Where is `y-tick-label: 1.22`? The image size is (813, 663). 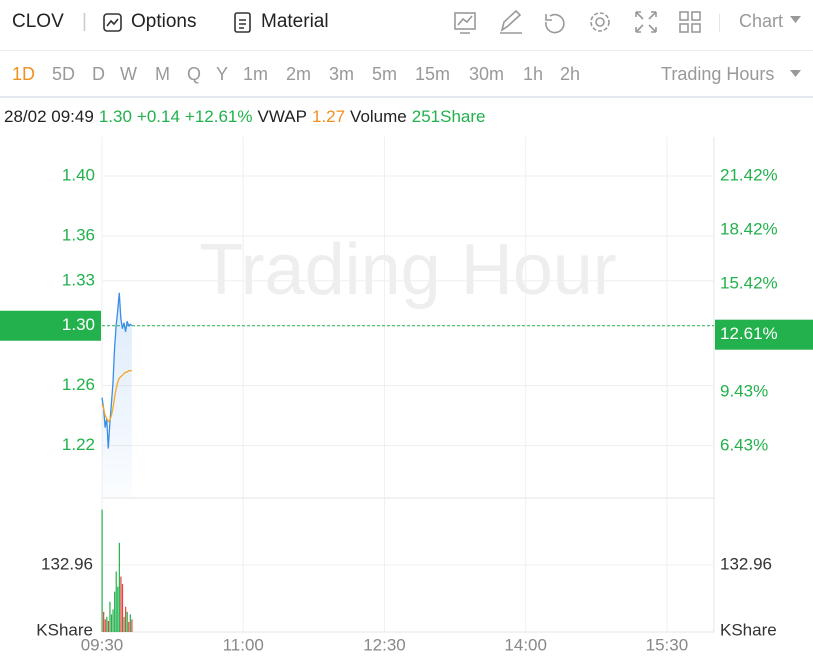 y-tick-label: 1.22 is located at coordinates (78, 444).